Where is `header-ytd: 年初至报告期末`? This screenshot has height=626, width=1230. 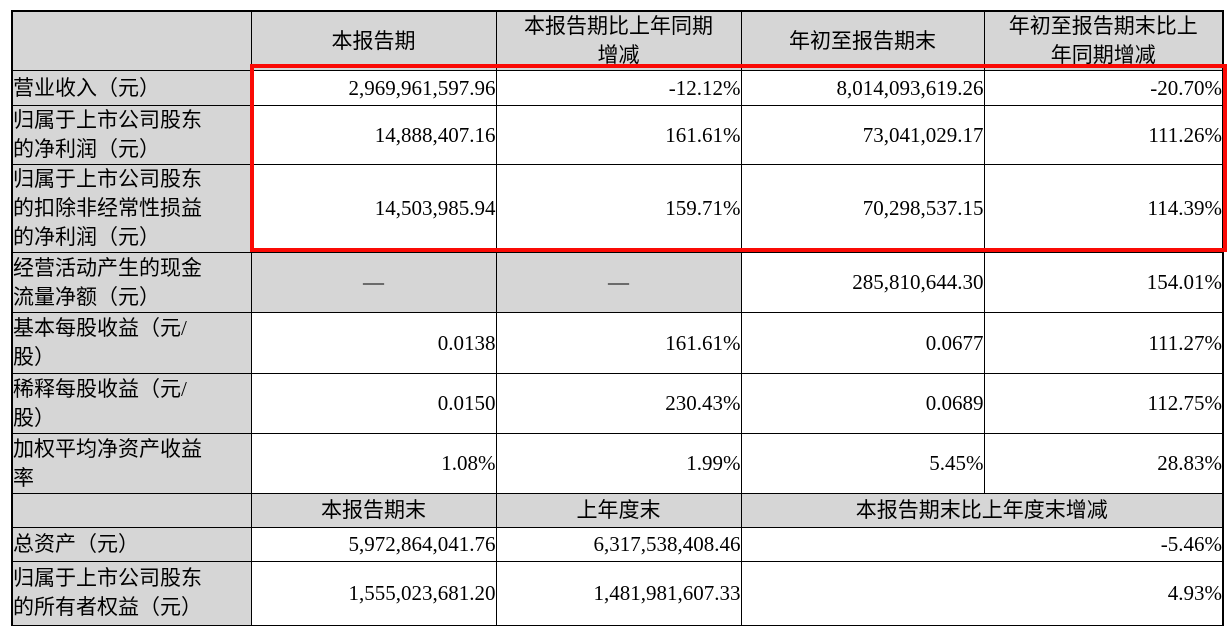 header-ytd: 年初至报告期末 is located at coordinates (862, 40).